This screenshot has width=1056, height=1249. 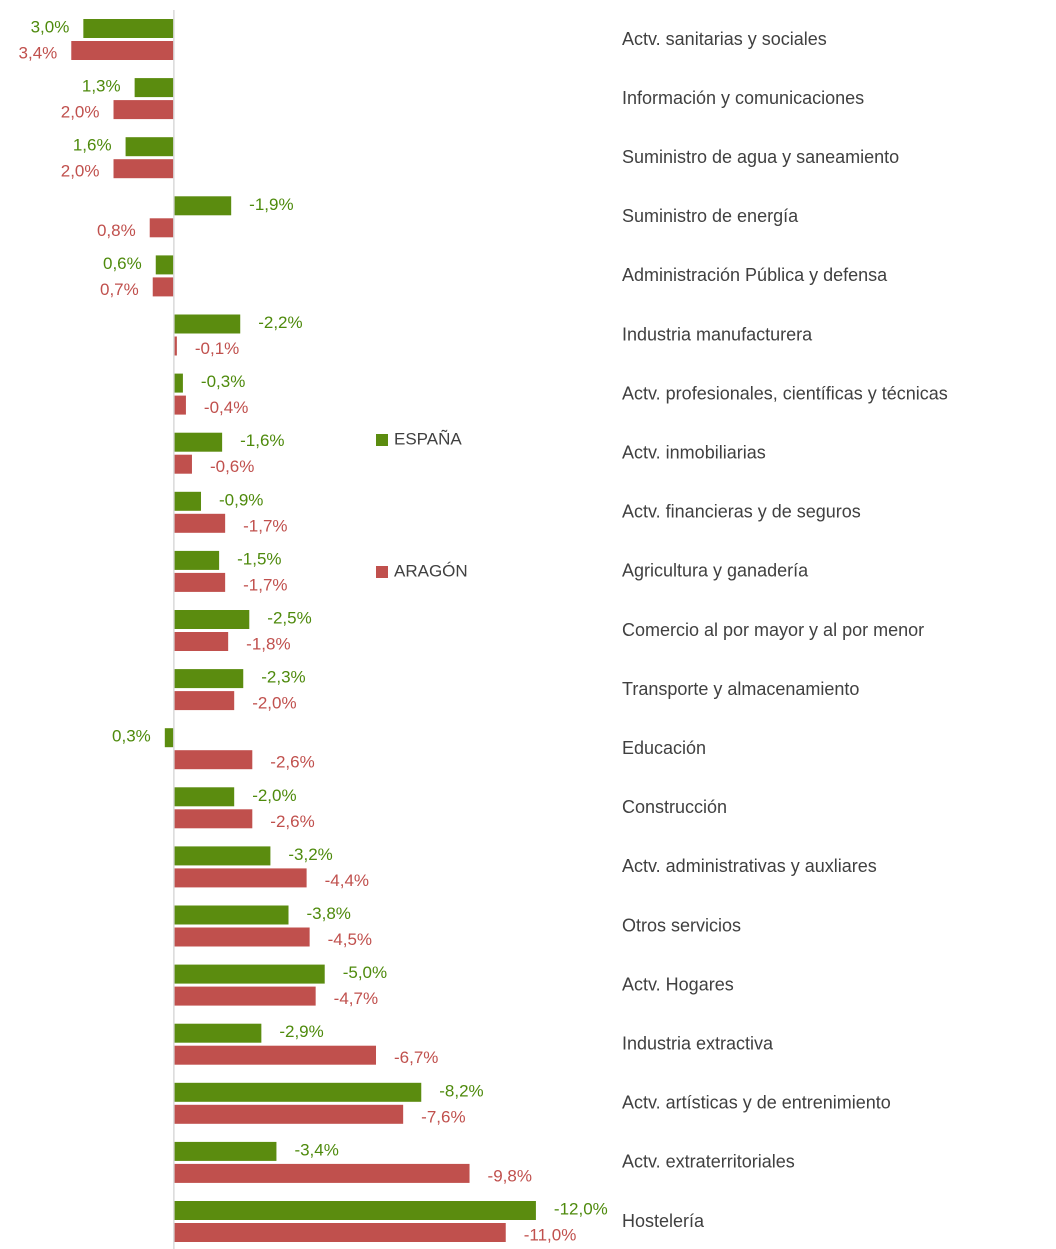 I want to click on value-label: -6,7%, so click(x=416, y=1057).